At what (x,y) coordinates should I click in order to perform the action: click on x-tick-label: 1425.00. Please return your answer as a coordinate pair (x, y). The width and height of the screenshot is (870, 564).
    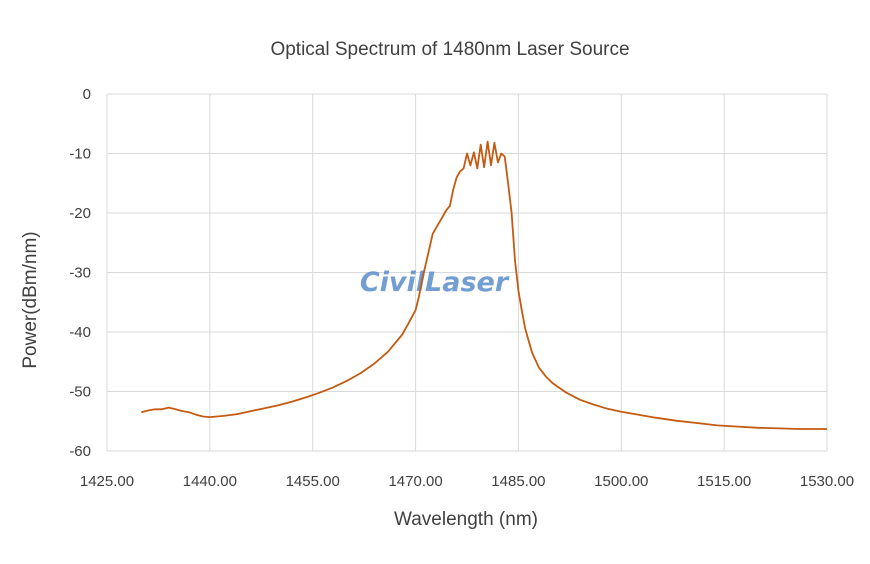
    Looking at the image, I should click on (107, 481).